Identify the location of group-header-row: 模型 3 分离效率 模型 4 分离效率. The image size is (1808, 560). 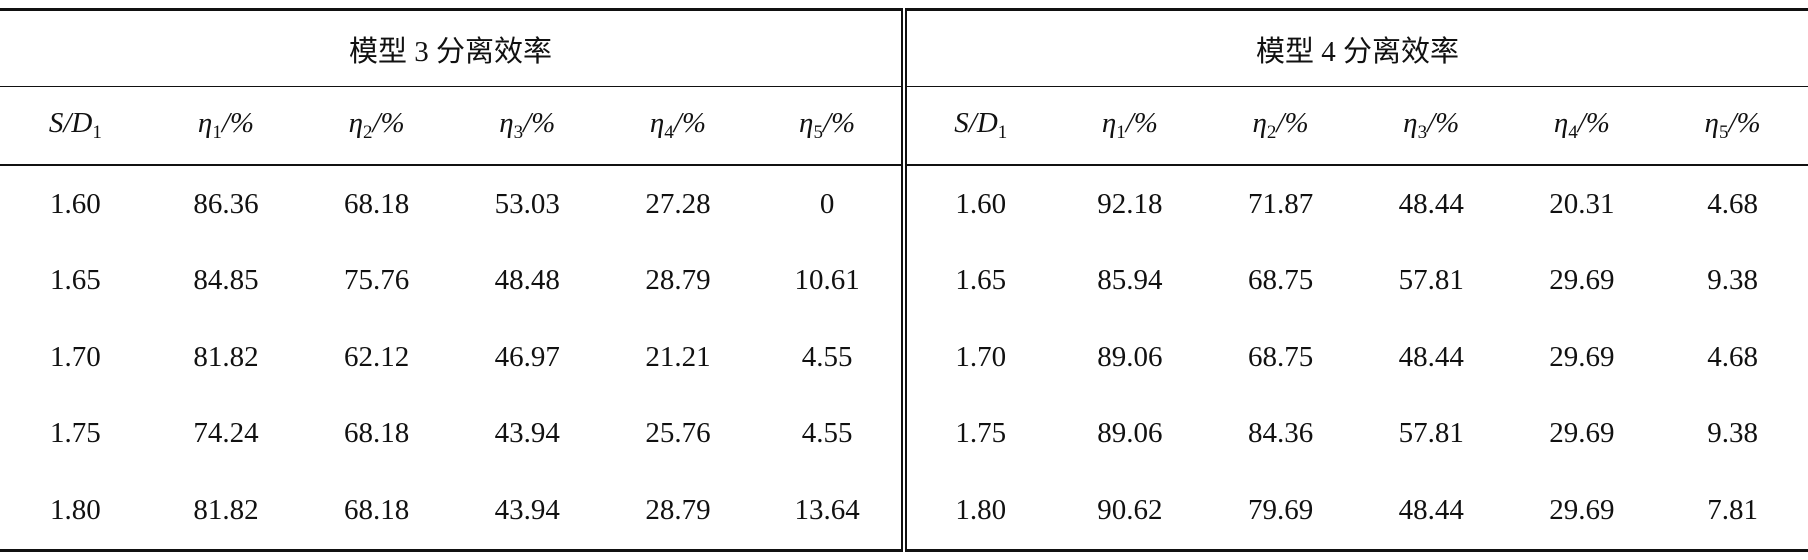
(904, 47).